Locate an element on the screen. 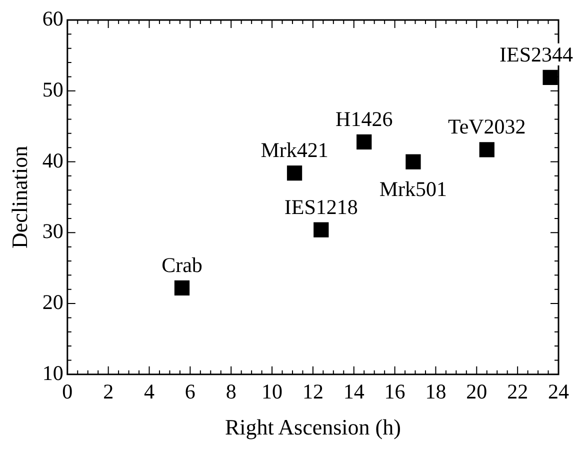  annotation: H1426 is located at coordinates (364, 118).